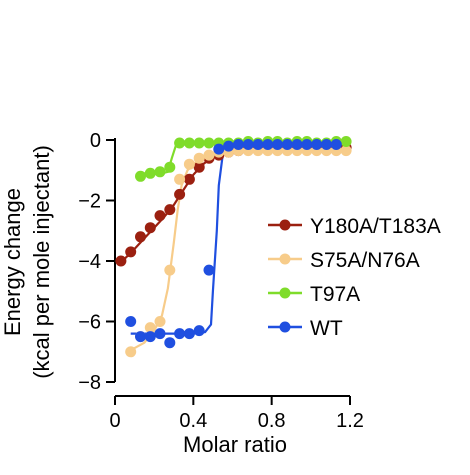 The height and width of the screenshot is (475, 470). I want to click on y-tick-label: −6, so click(89, 323).